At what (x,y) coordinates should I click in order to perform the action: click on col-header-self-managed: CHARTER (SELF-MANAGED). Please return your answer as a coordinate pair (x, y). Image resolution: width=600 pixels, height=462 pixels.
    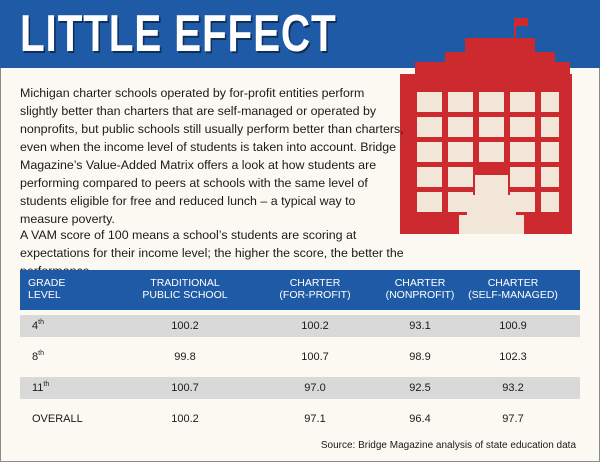
    Looking at the image, I should click on (513, 289).